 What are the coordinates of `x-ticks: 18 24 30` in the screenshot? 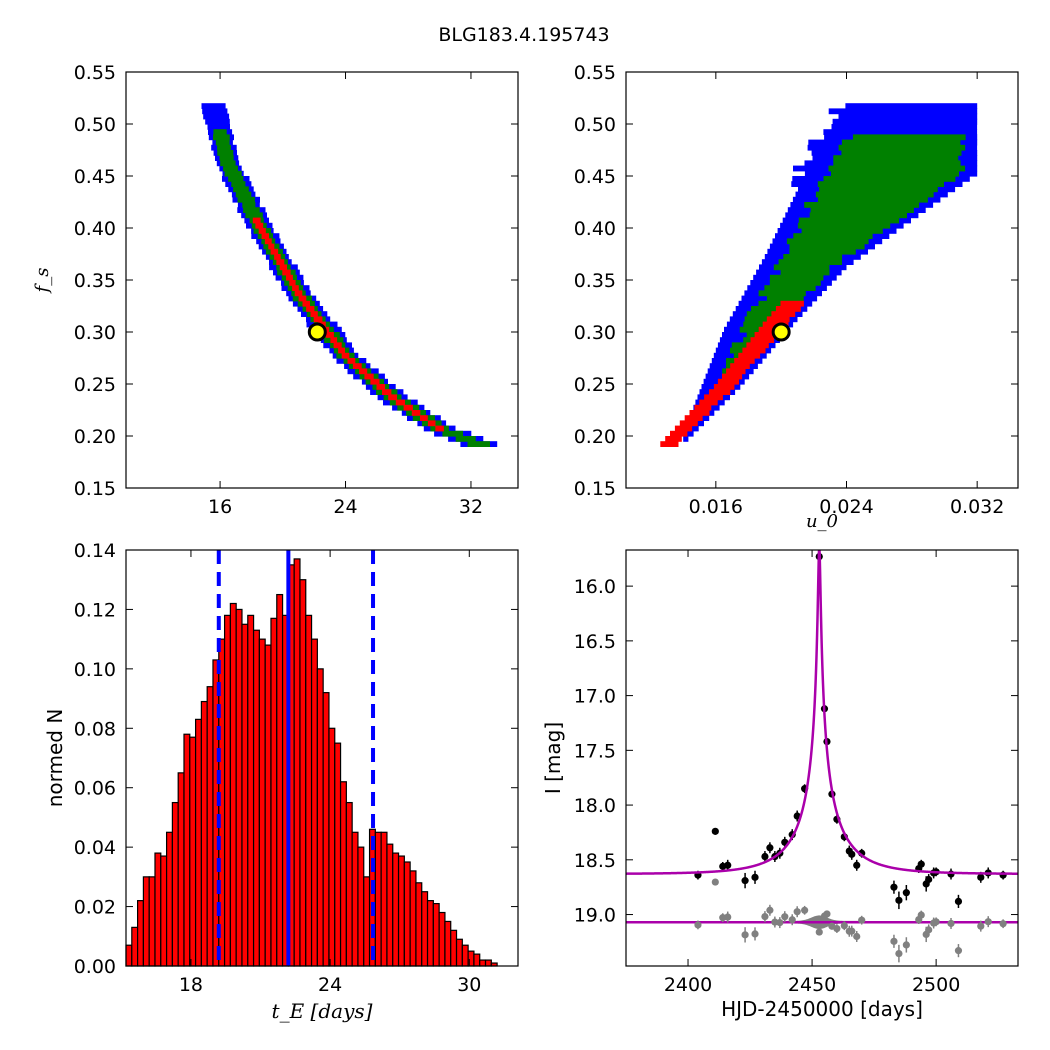 It's located at (330, 773).